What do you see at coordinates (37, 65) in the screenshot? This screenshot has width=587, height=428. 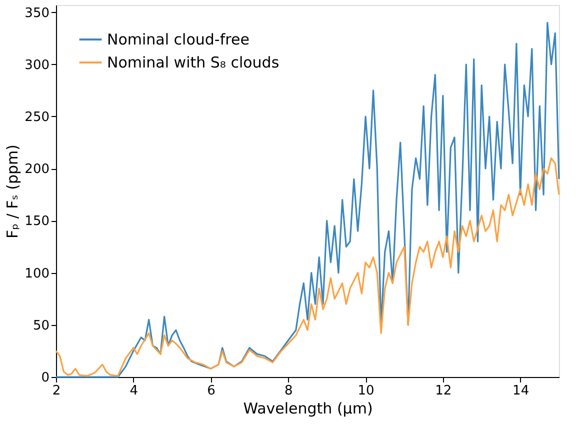 I see `y-tick-label: 300` at bounding box center [37, 65].